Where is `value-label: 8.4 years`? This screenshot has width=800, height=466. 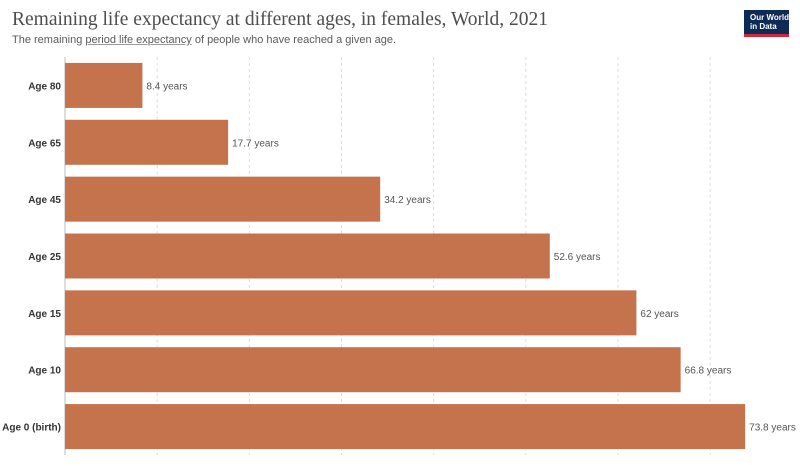 value-label: 8.4 years is located at coordinates (166, 86).